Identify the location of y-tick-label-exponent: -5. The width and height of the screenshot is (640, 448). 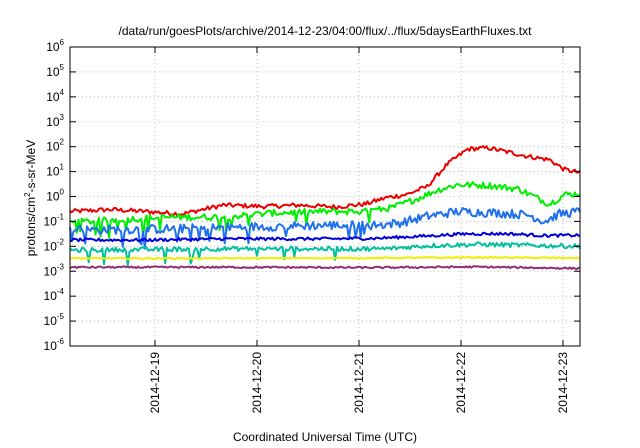
(61, 316).